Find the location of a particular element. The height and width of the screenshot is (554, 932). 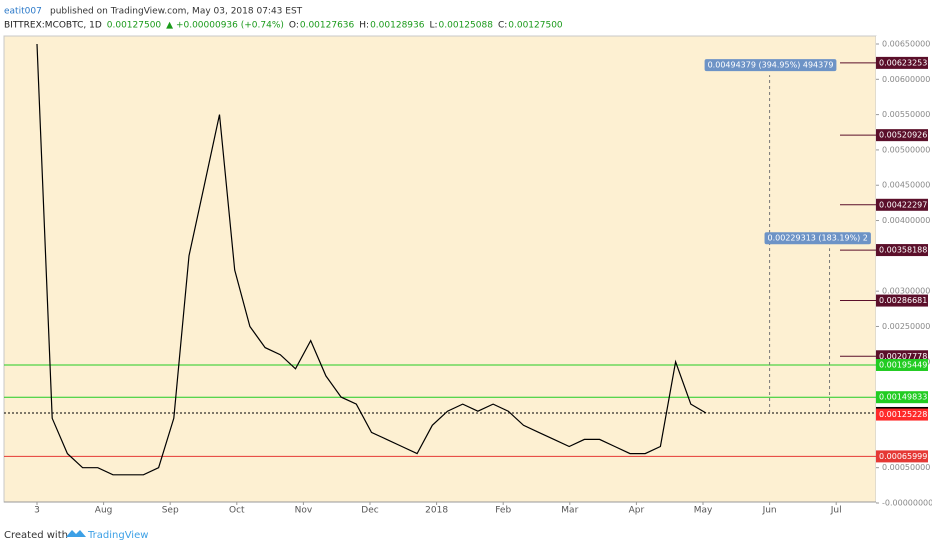

price-label: 0.00065999 is located at coordinates (903, 456).